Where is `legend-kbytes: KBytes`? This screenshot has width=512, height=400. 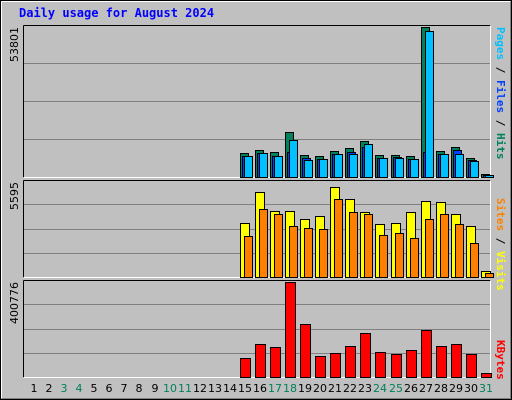
legend-kbytes: KBytes is located at coordinates (500, 360).